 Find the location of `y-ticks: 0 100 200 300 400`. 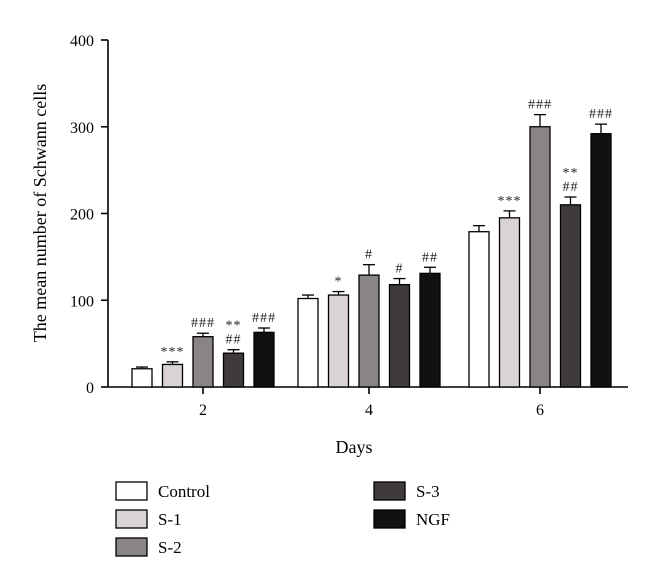

y-ticks: 0 100 200 300 400 is located at coordinates (89, 215).